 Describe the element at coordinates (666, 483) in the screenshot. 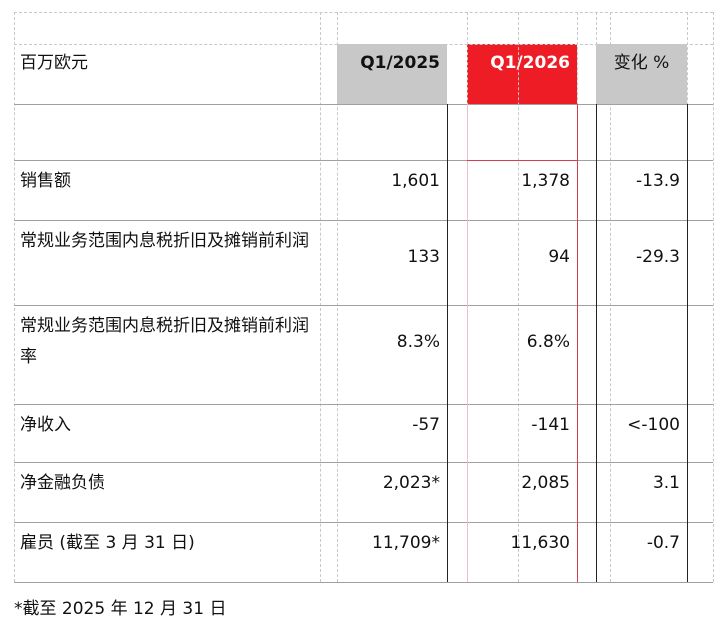

I see `cell-value: 3.1` at that location.